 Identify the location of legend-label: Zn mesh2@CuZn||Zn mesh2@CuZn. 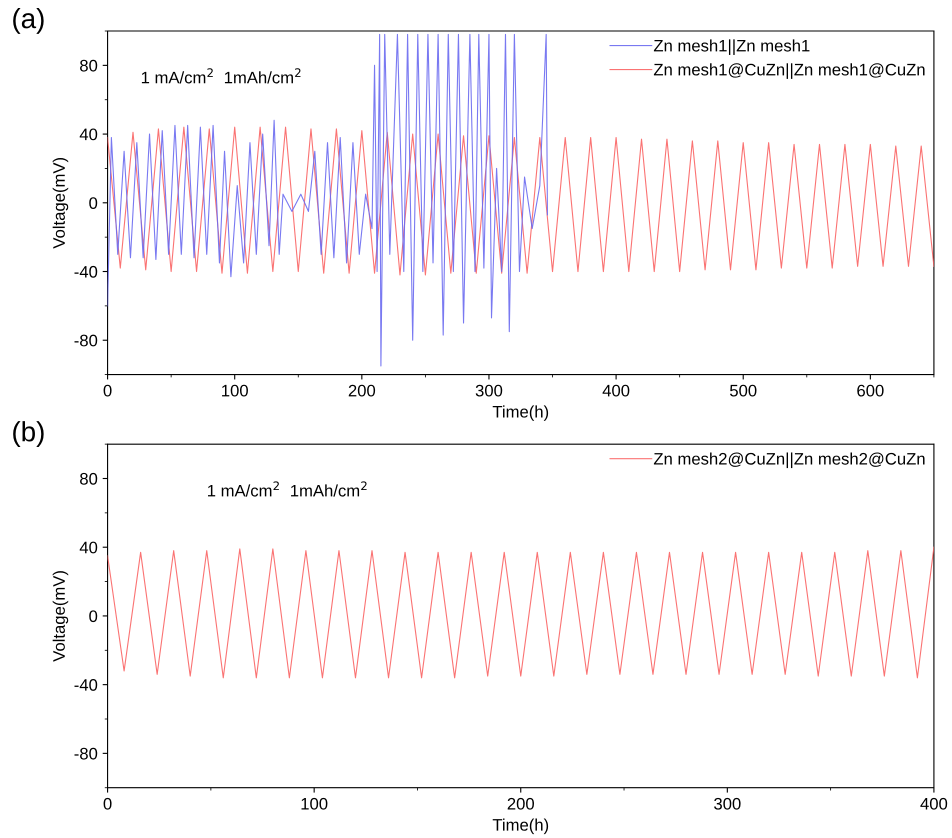
(789, 460).